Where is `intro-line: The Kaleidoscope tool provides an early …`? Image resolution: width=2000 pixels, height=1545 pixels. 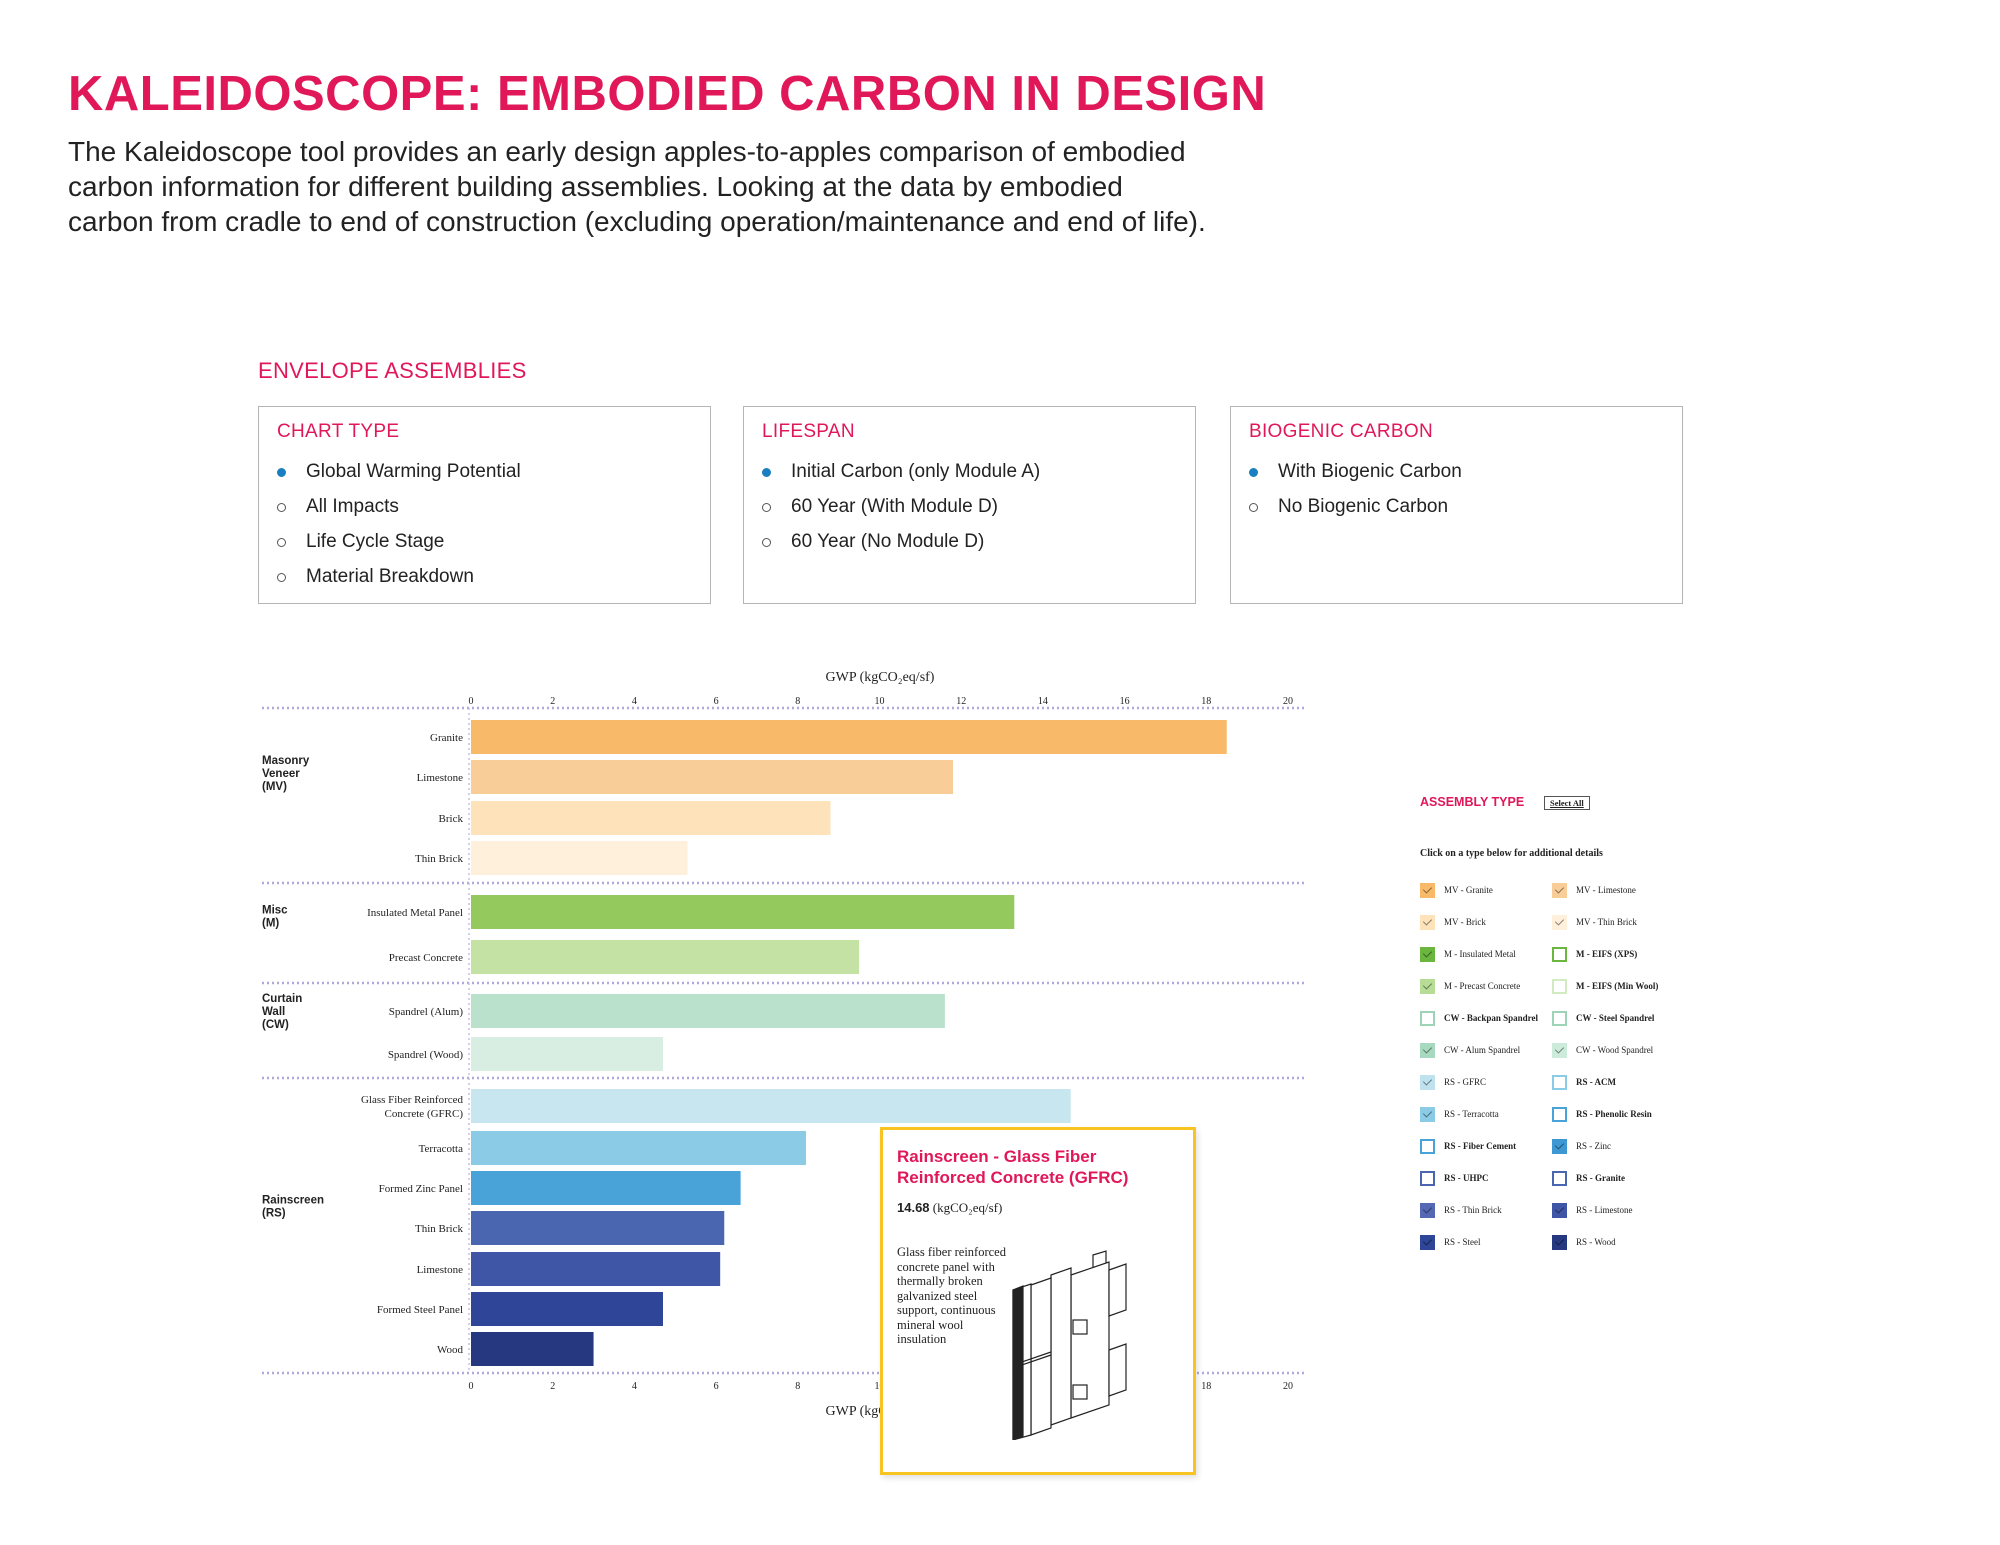 intro-line: The Kaleidoscope tool provides an early … is located at coordinates (627, 151).